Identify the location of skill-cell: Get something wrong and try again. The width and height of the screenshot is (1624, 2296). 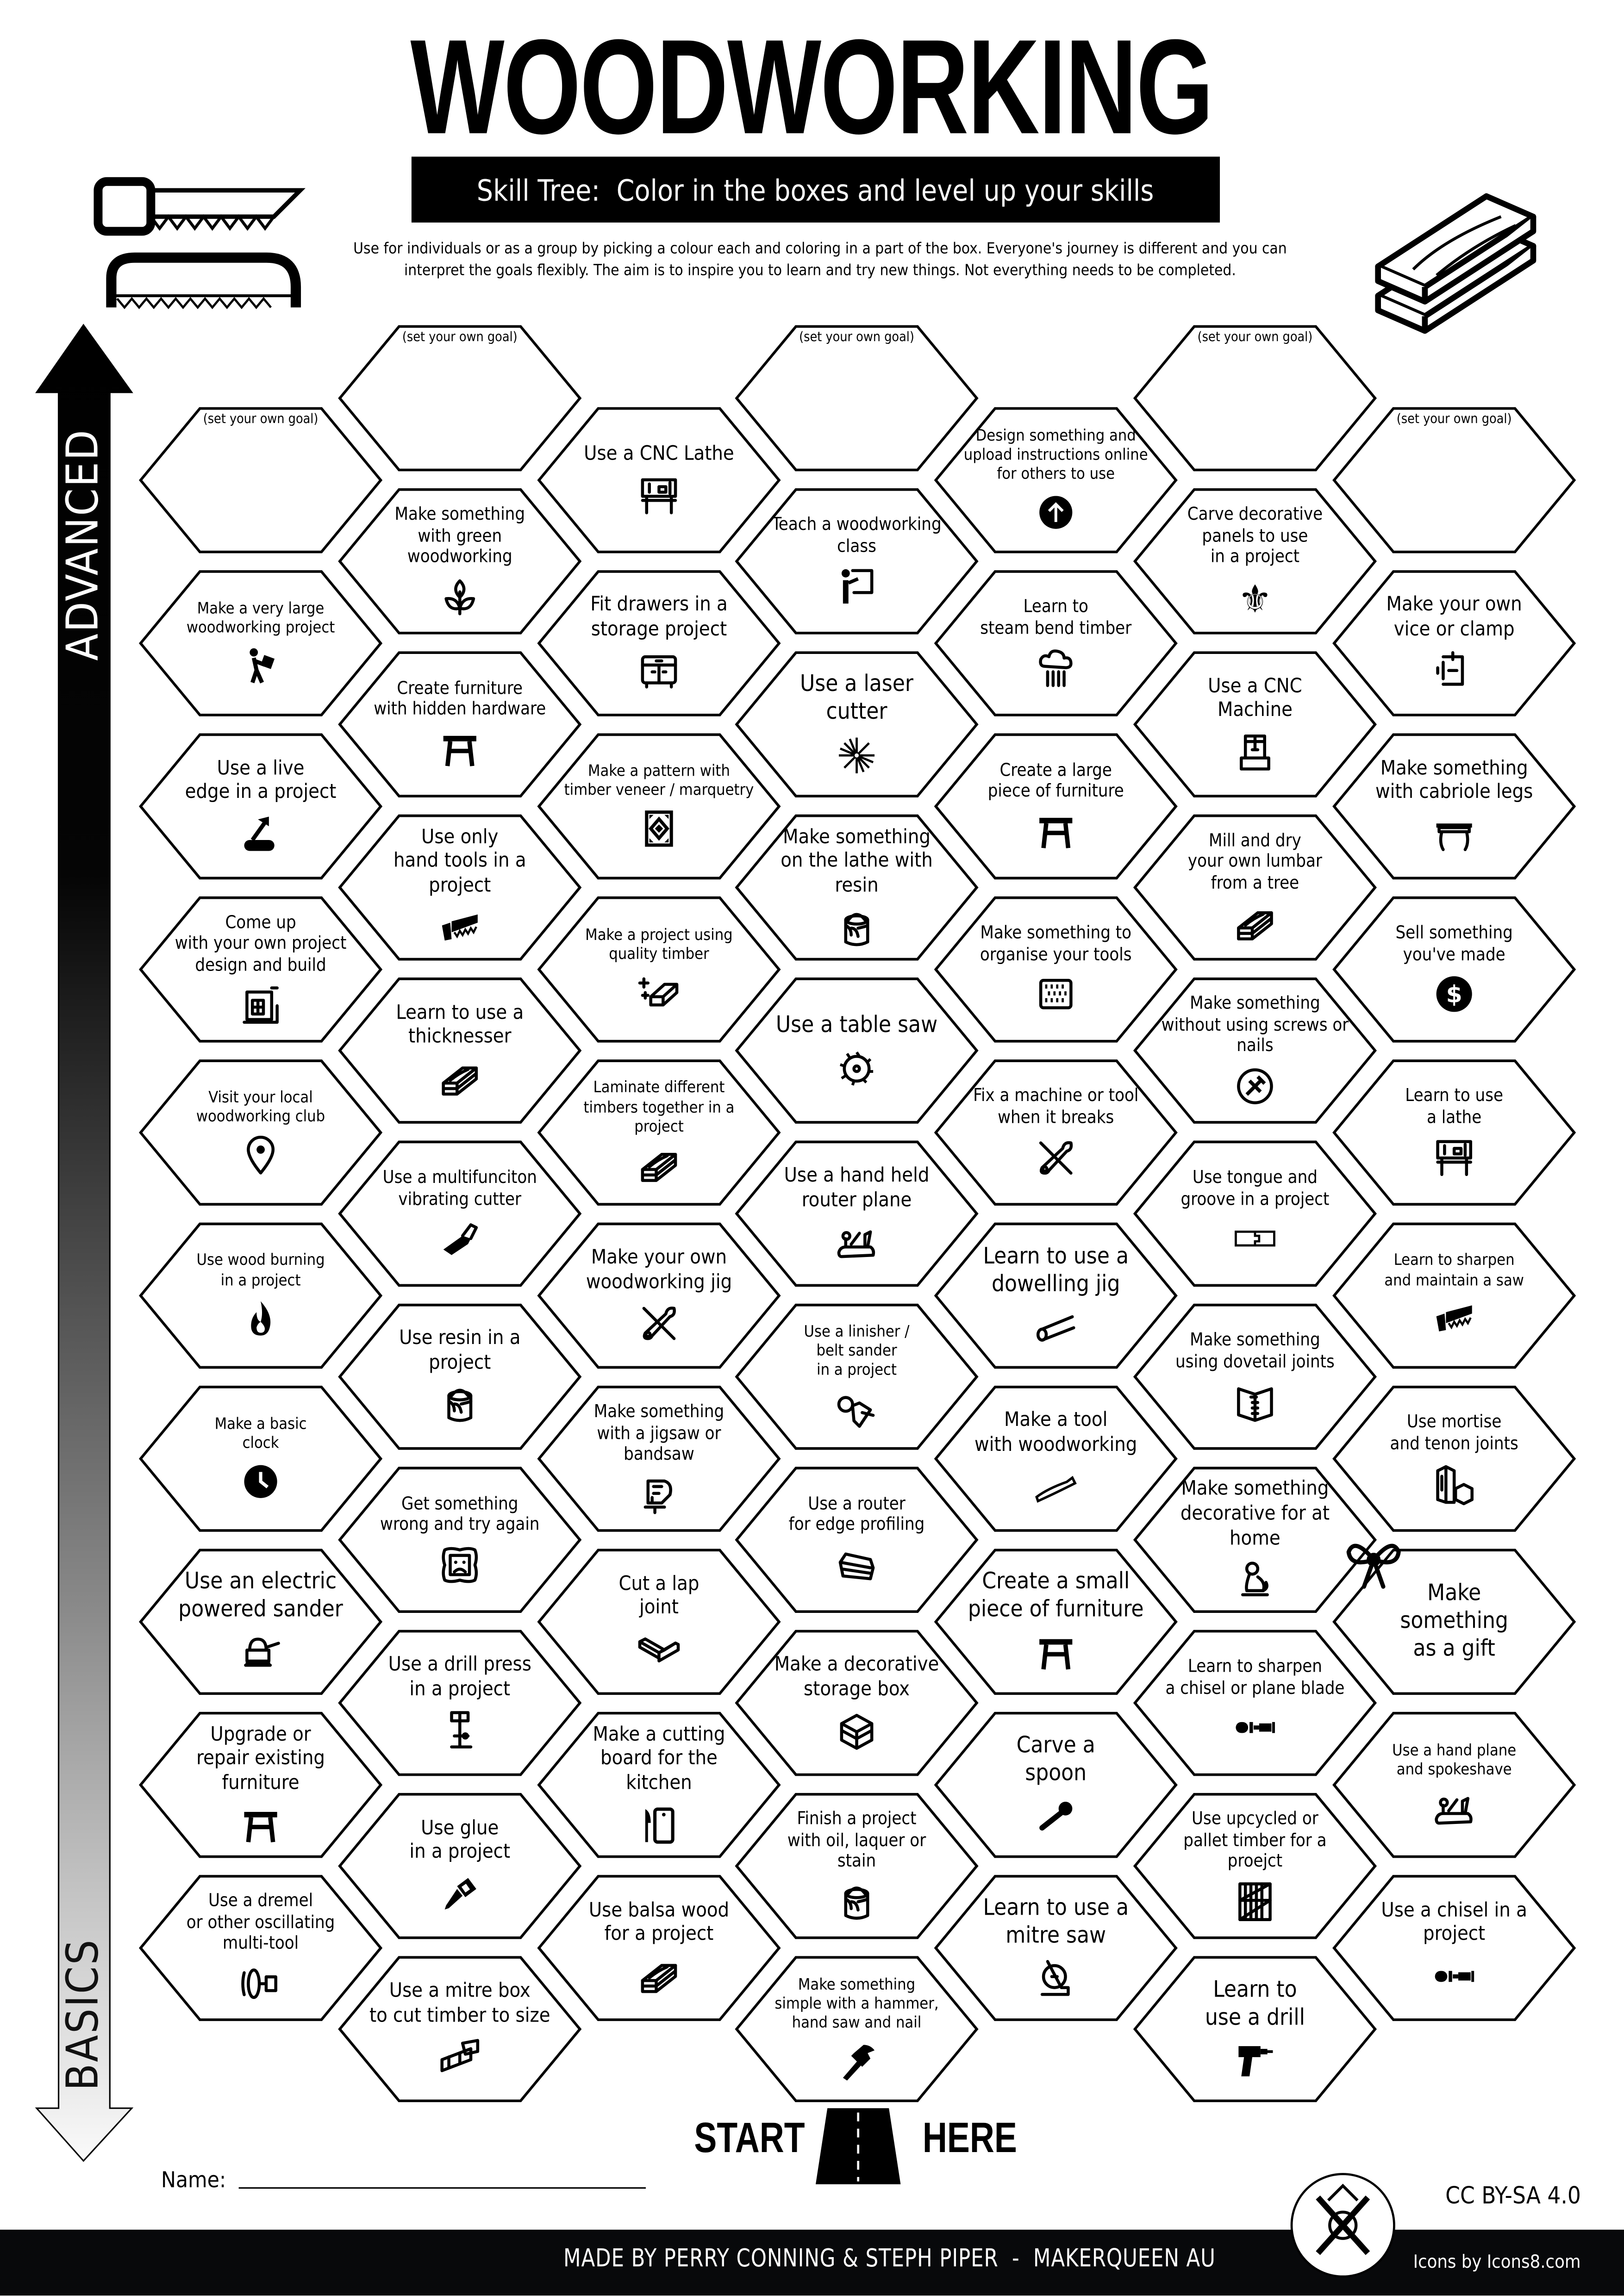
(459, 1539).